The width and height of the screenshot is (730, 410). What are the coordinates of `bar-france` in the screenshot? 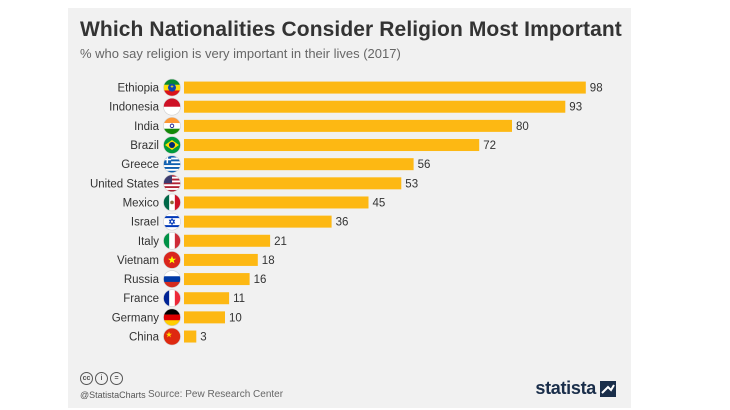 It's located at (207, 298).